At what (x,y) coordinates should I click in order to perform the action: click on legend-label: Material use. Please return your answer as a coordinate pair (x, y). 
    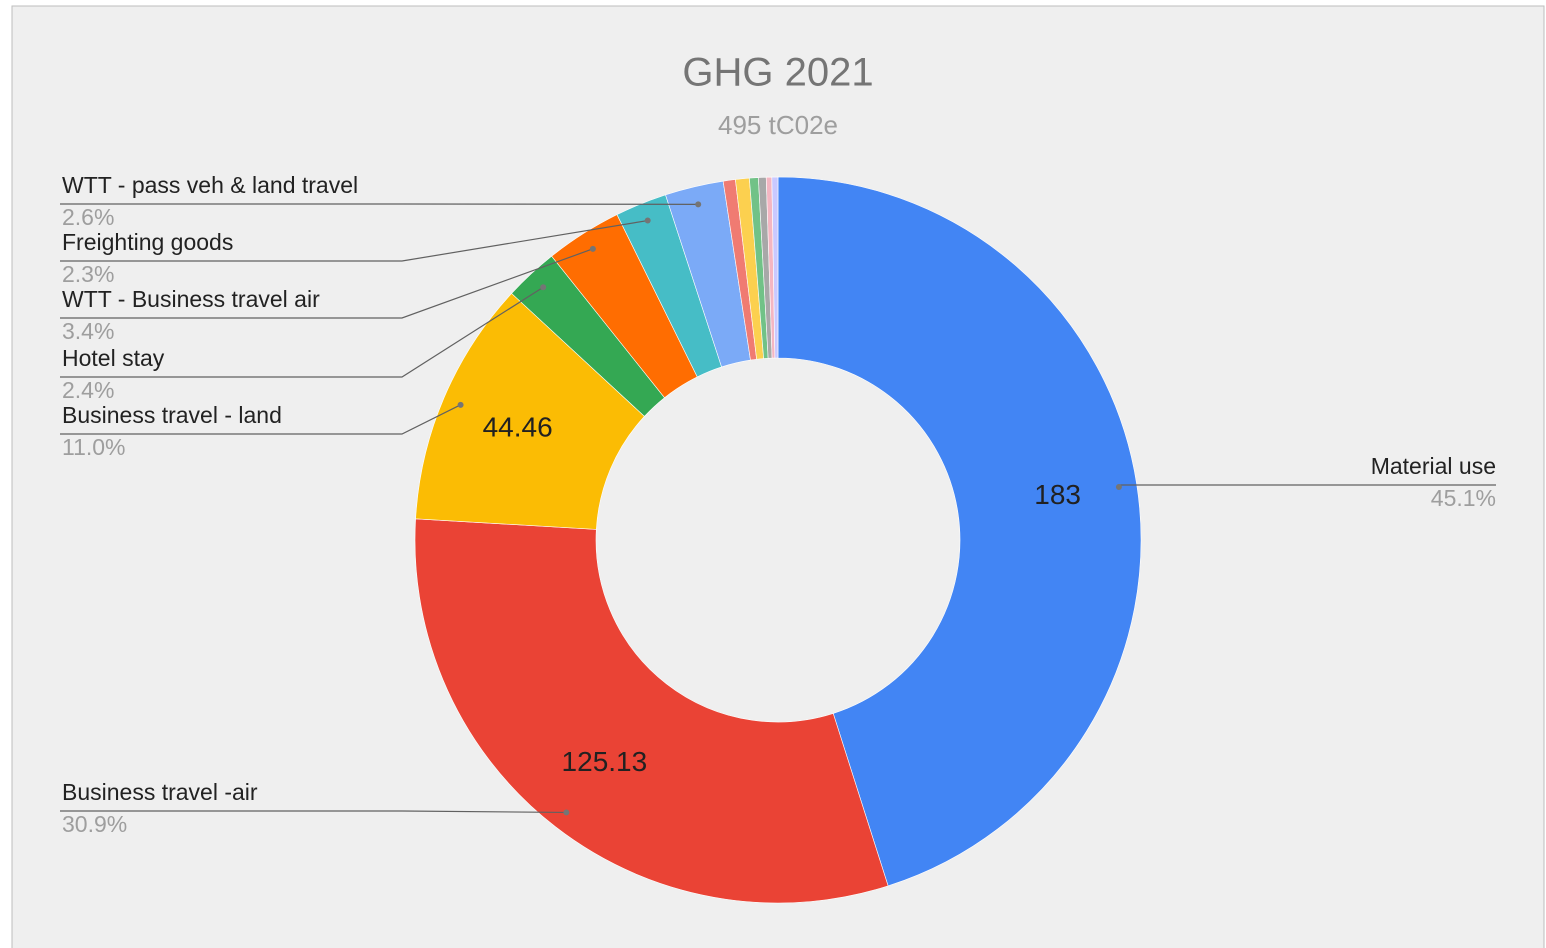
    Looking at the image, I should click on (1433, 466).